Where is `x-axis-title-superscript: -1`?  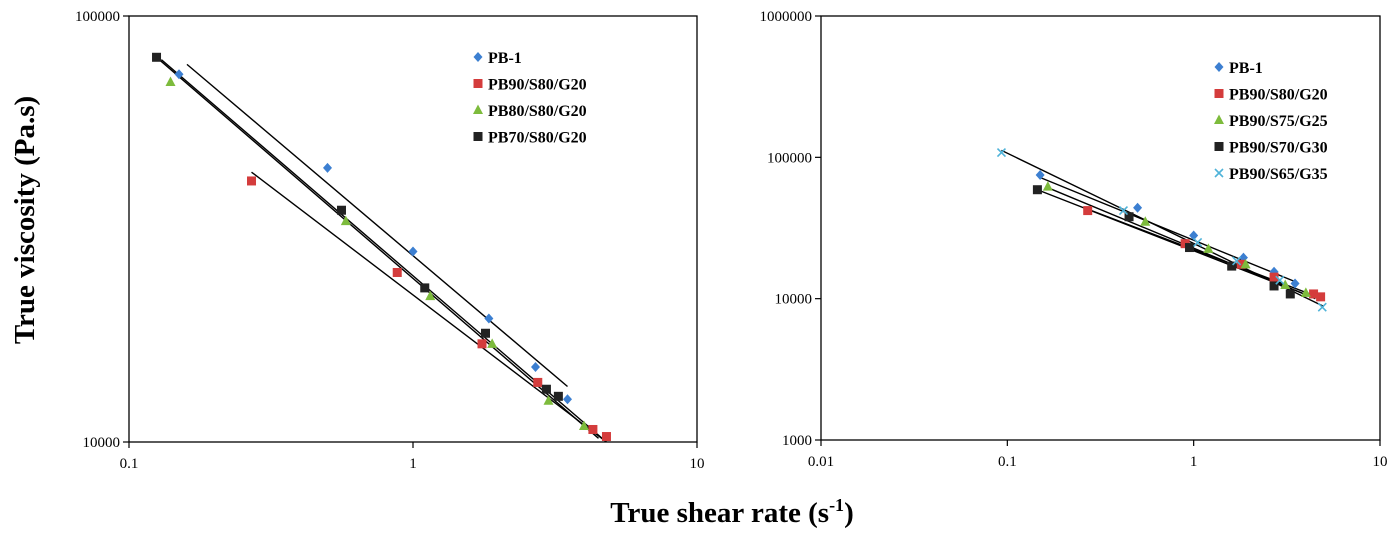
x-axis-title-superscript: -1 is located at coordinates (836, 505).